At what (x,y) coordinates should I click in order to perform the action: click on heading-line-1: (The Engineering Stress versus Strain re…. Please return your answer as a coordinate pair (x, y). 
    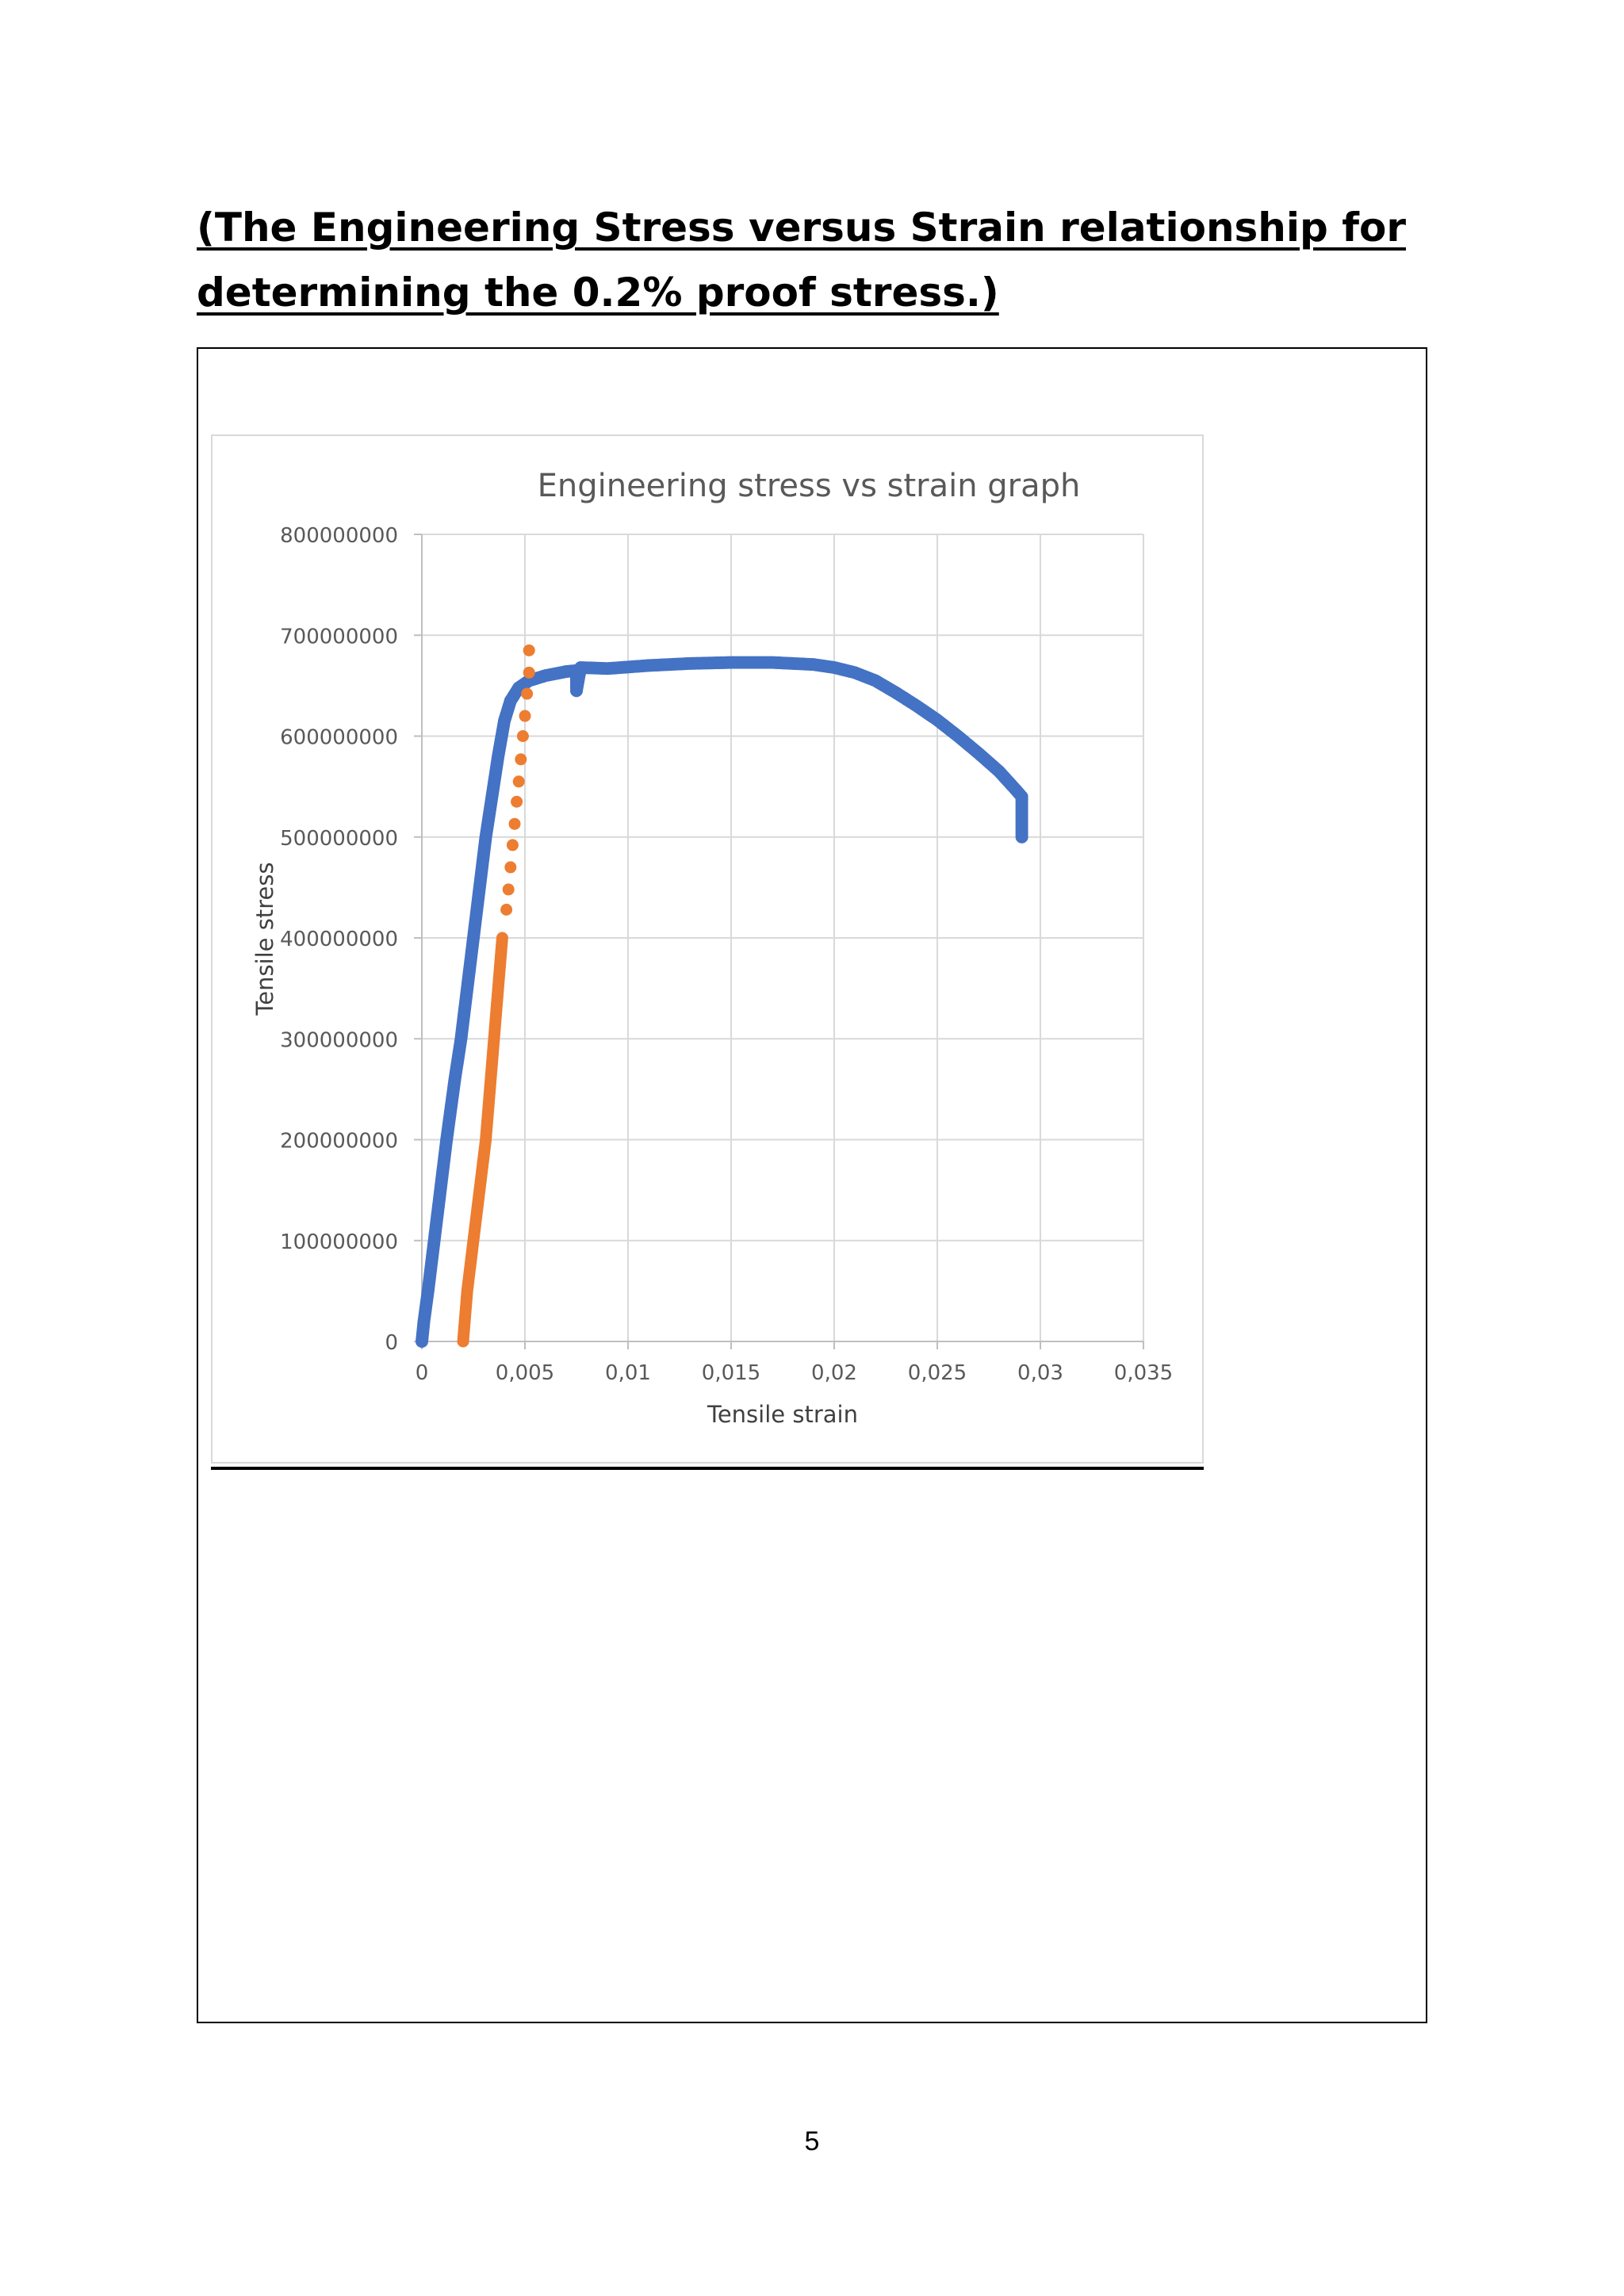
    Looking at the image, I should click on (801, 228).